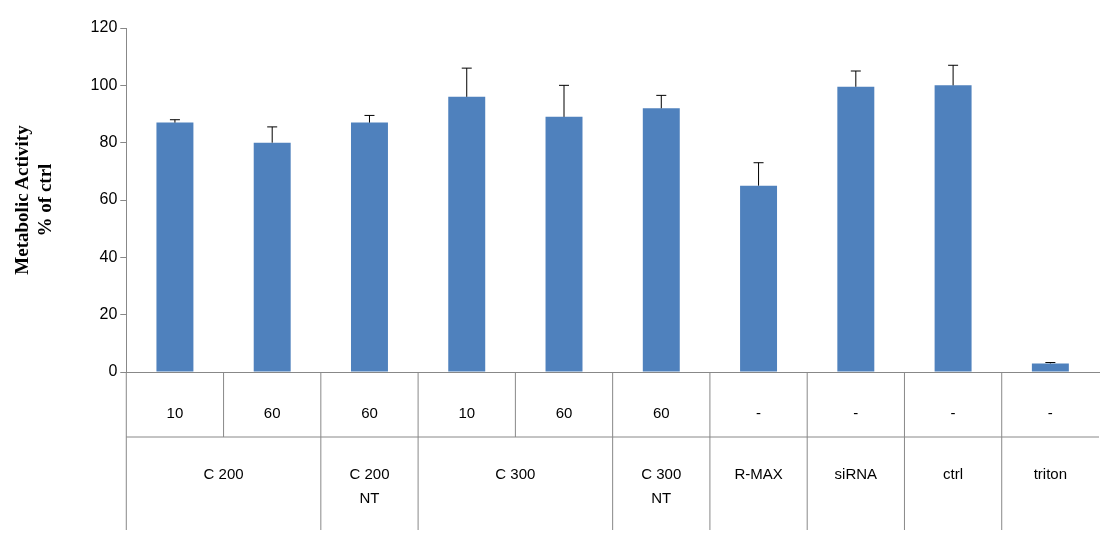 The width and height of the screenshot is (1115, 538). What do you see at coordinates (661, 486) in the screenshot?
I see `text: C 300 NT` at bounding box center [661, 486].